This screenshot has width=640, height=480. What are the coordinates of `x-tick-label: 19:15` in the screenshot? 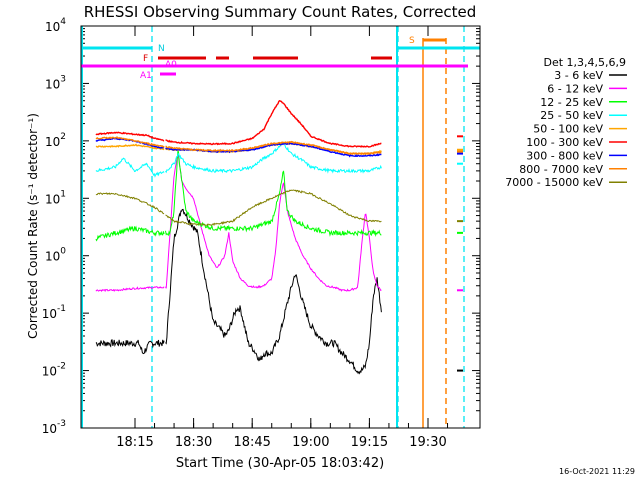 It's located at (369, 442).